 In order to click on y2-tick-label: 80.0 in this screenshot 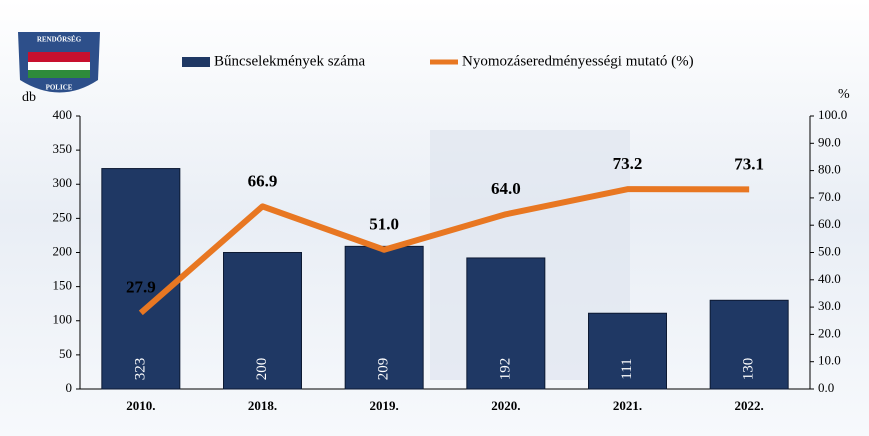, I will do `click(829, 169)`.